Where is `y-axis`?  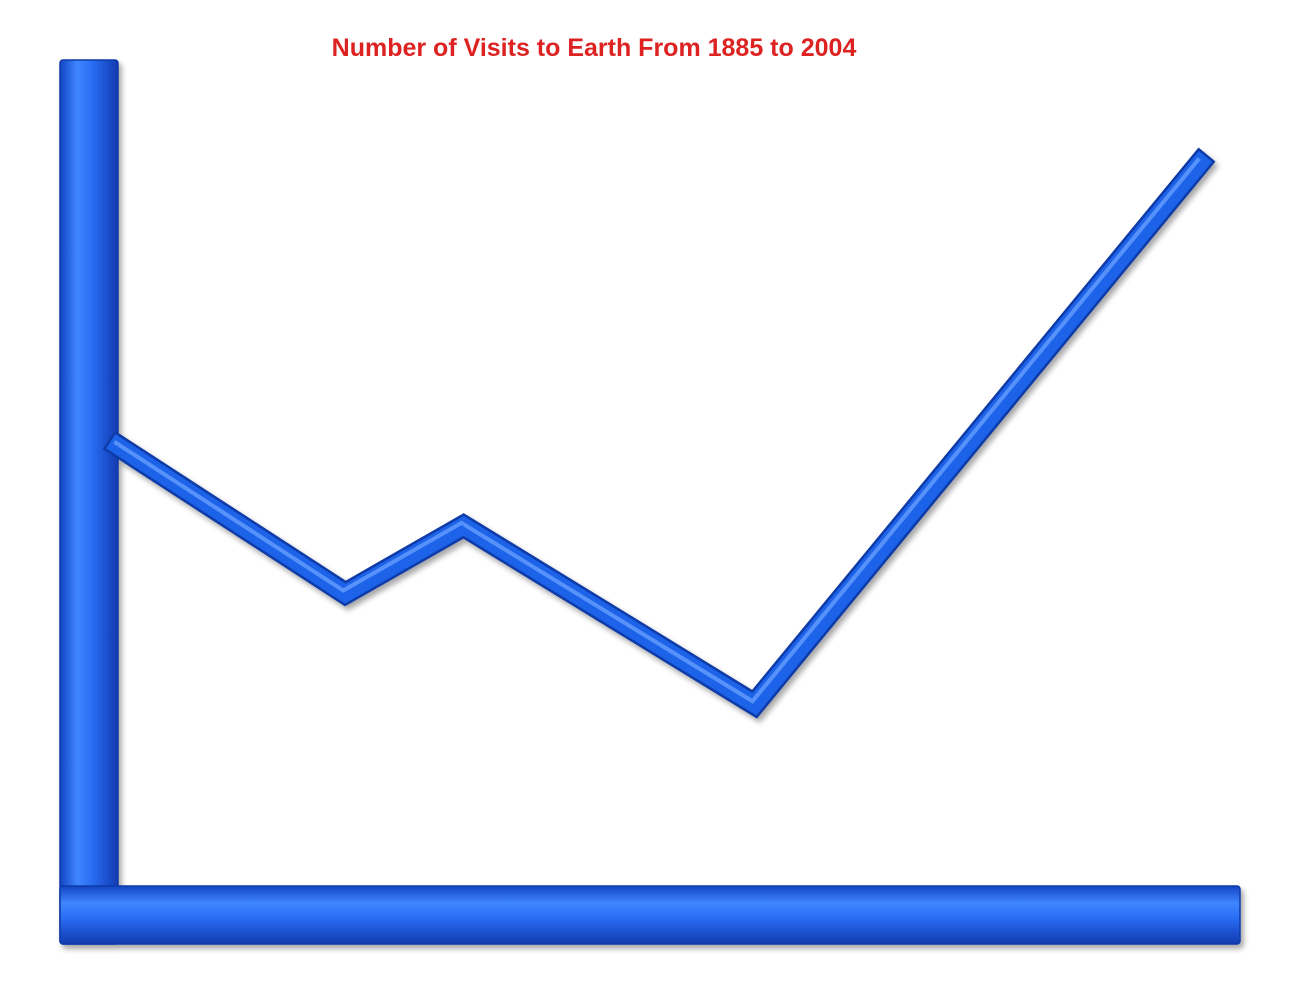 y-axis is located at coordinates (89, 502).